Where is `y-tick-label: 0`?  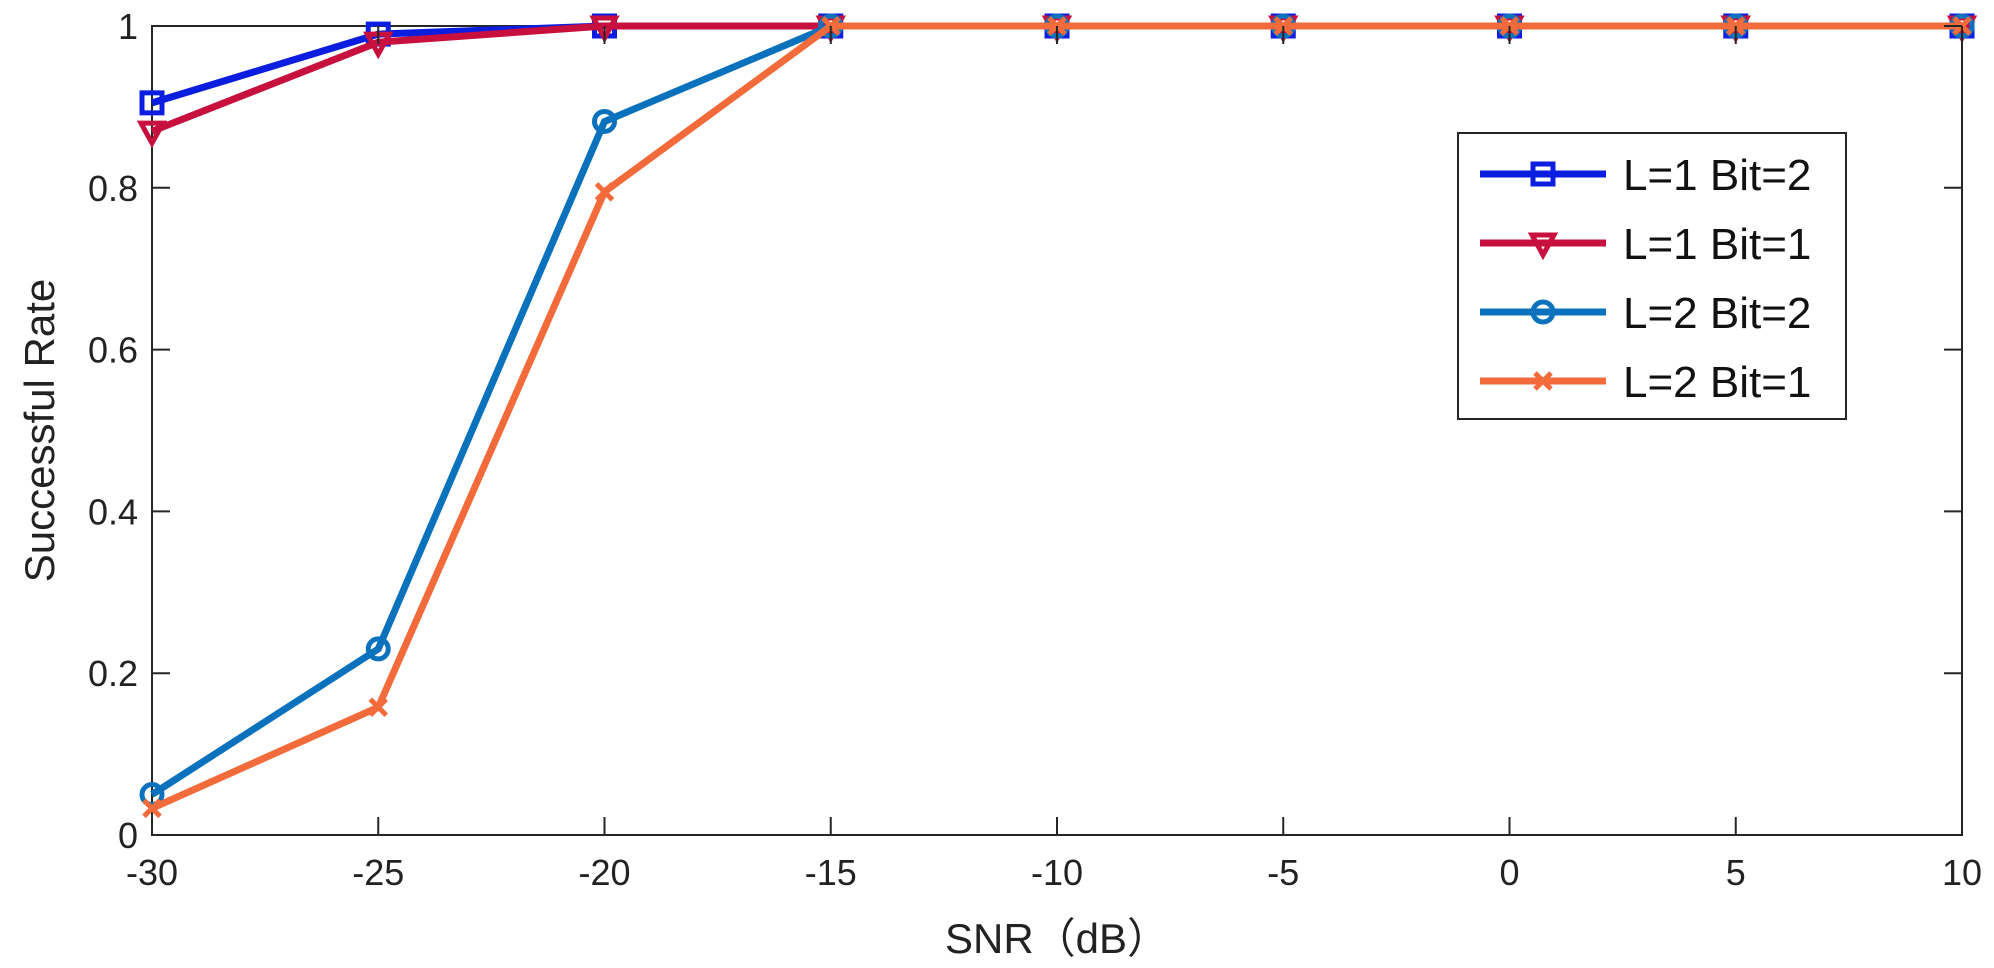
y-tick-label: 0 is located at coordinates (128, 835).